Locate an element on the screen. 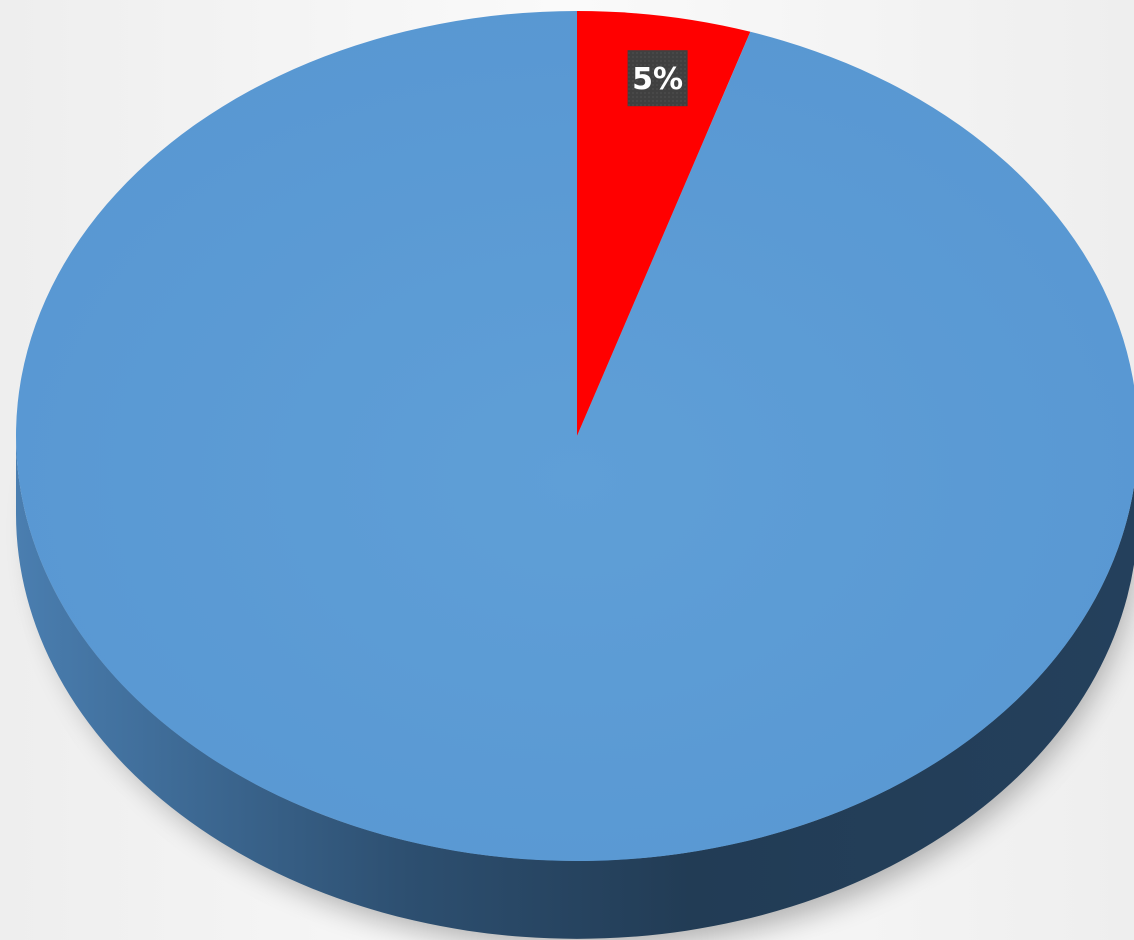 The image size is (1134, 940). data-label-1: 5% is located at coordinates (657, 78).